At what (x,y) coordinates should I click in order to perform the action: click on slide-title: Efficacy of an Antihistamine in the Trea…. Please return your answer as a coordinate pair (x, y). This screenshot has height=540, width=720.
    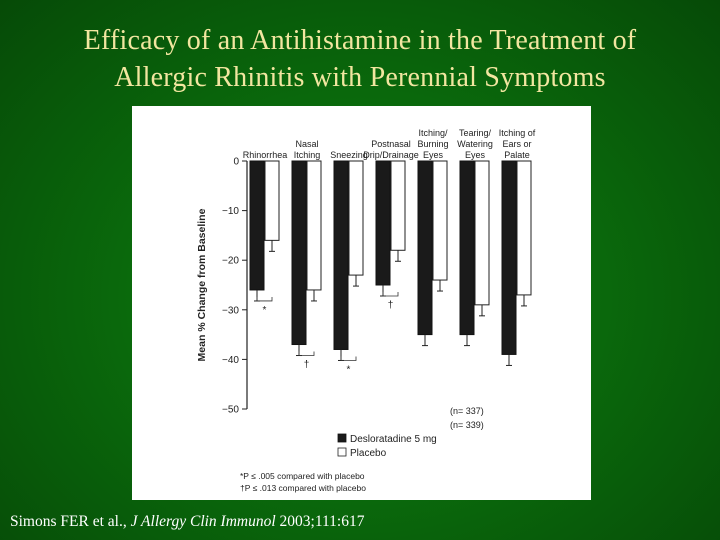
    Looking at the image, I should click on (360, 59).